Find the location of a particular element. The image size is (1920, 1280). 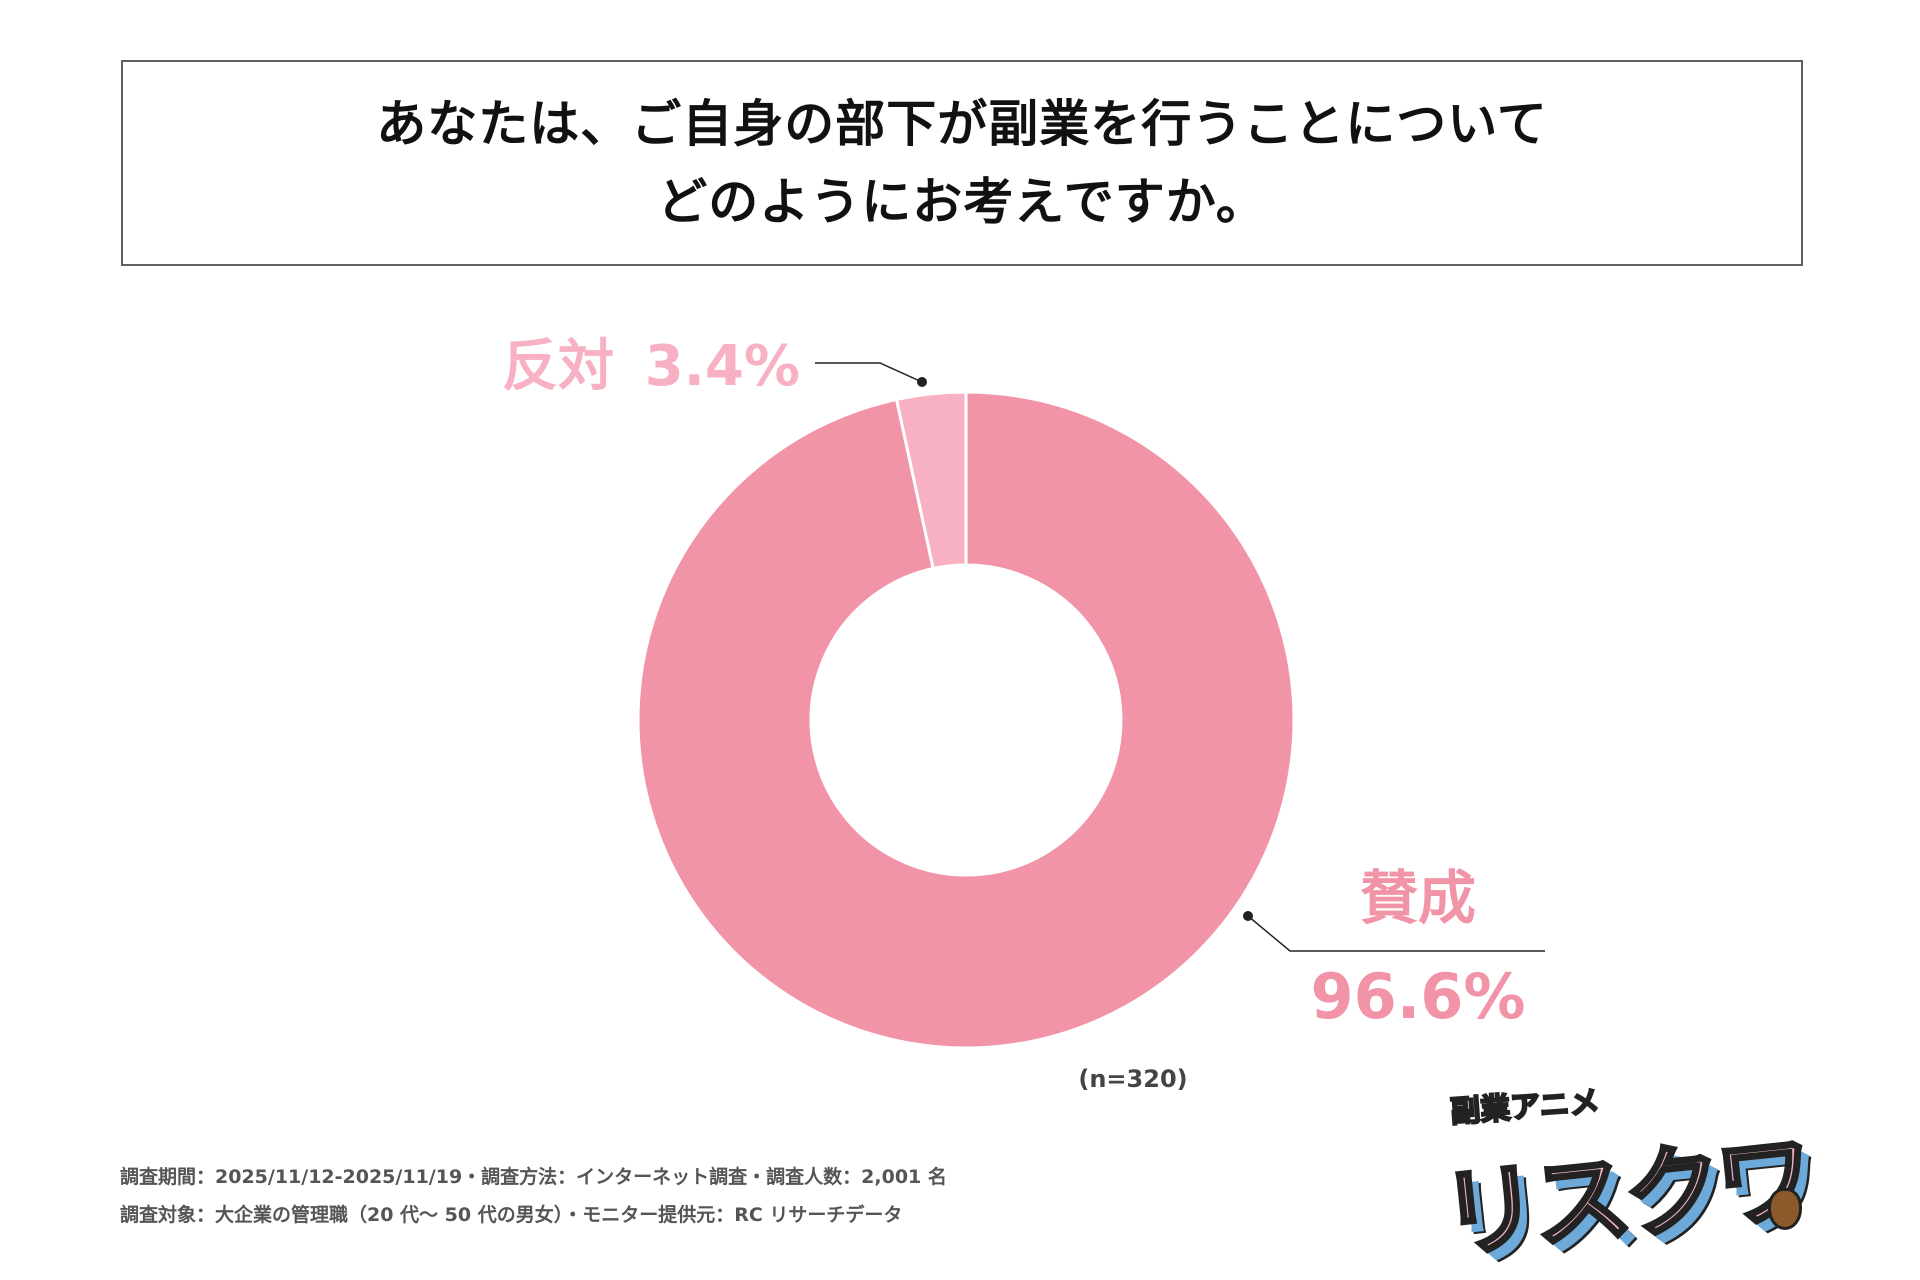

title-box: あなたは、ご自身の部下が副業を行うことについて どのようにお考えですか。 is located at coordinates (962, 163).